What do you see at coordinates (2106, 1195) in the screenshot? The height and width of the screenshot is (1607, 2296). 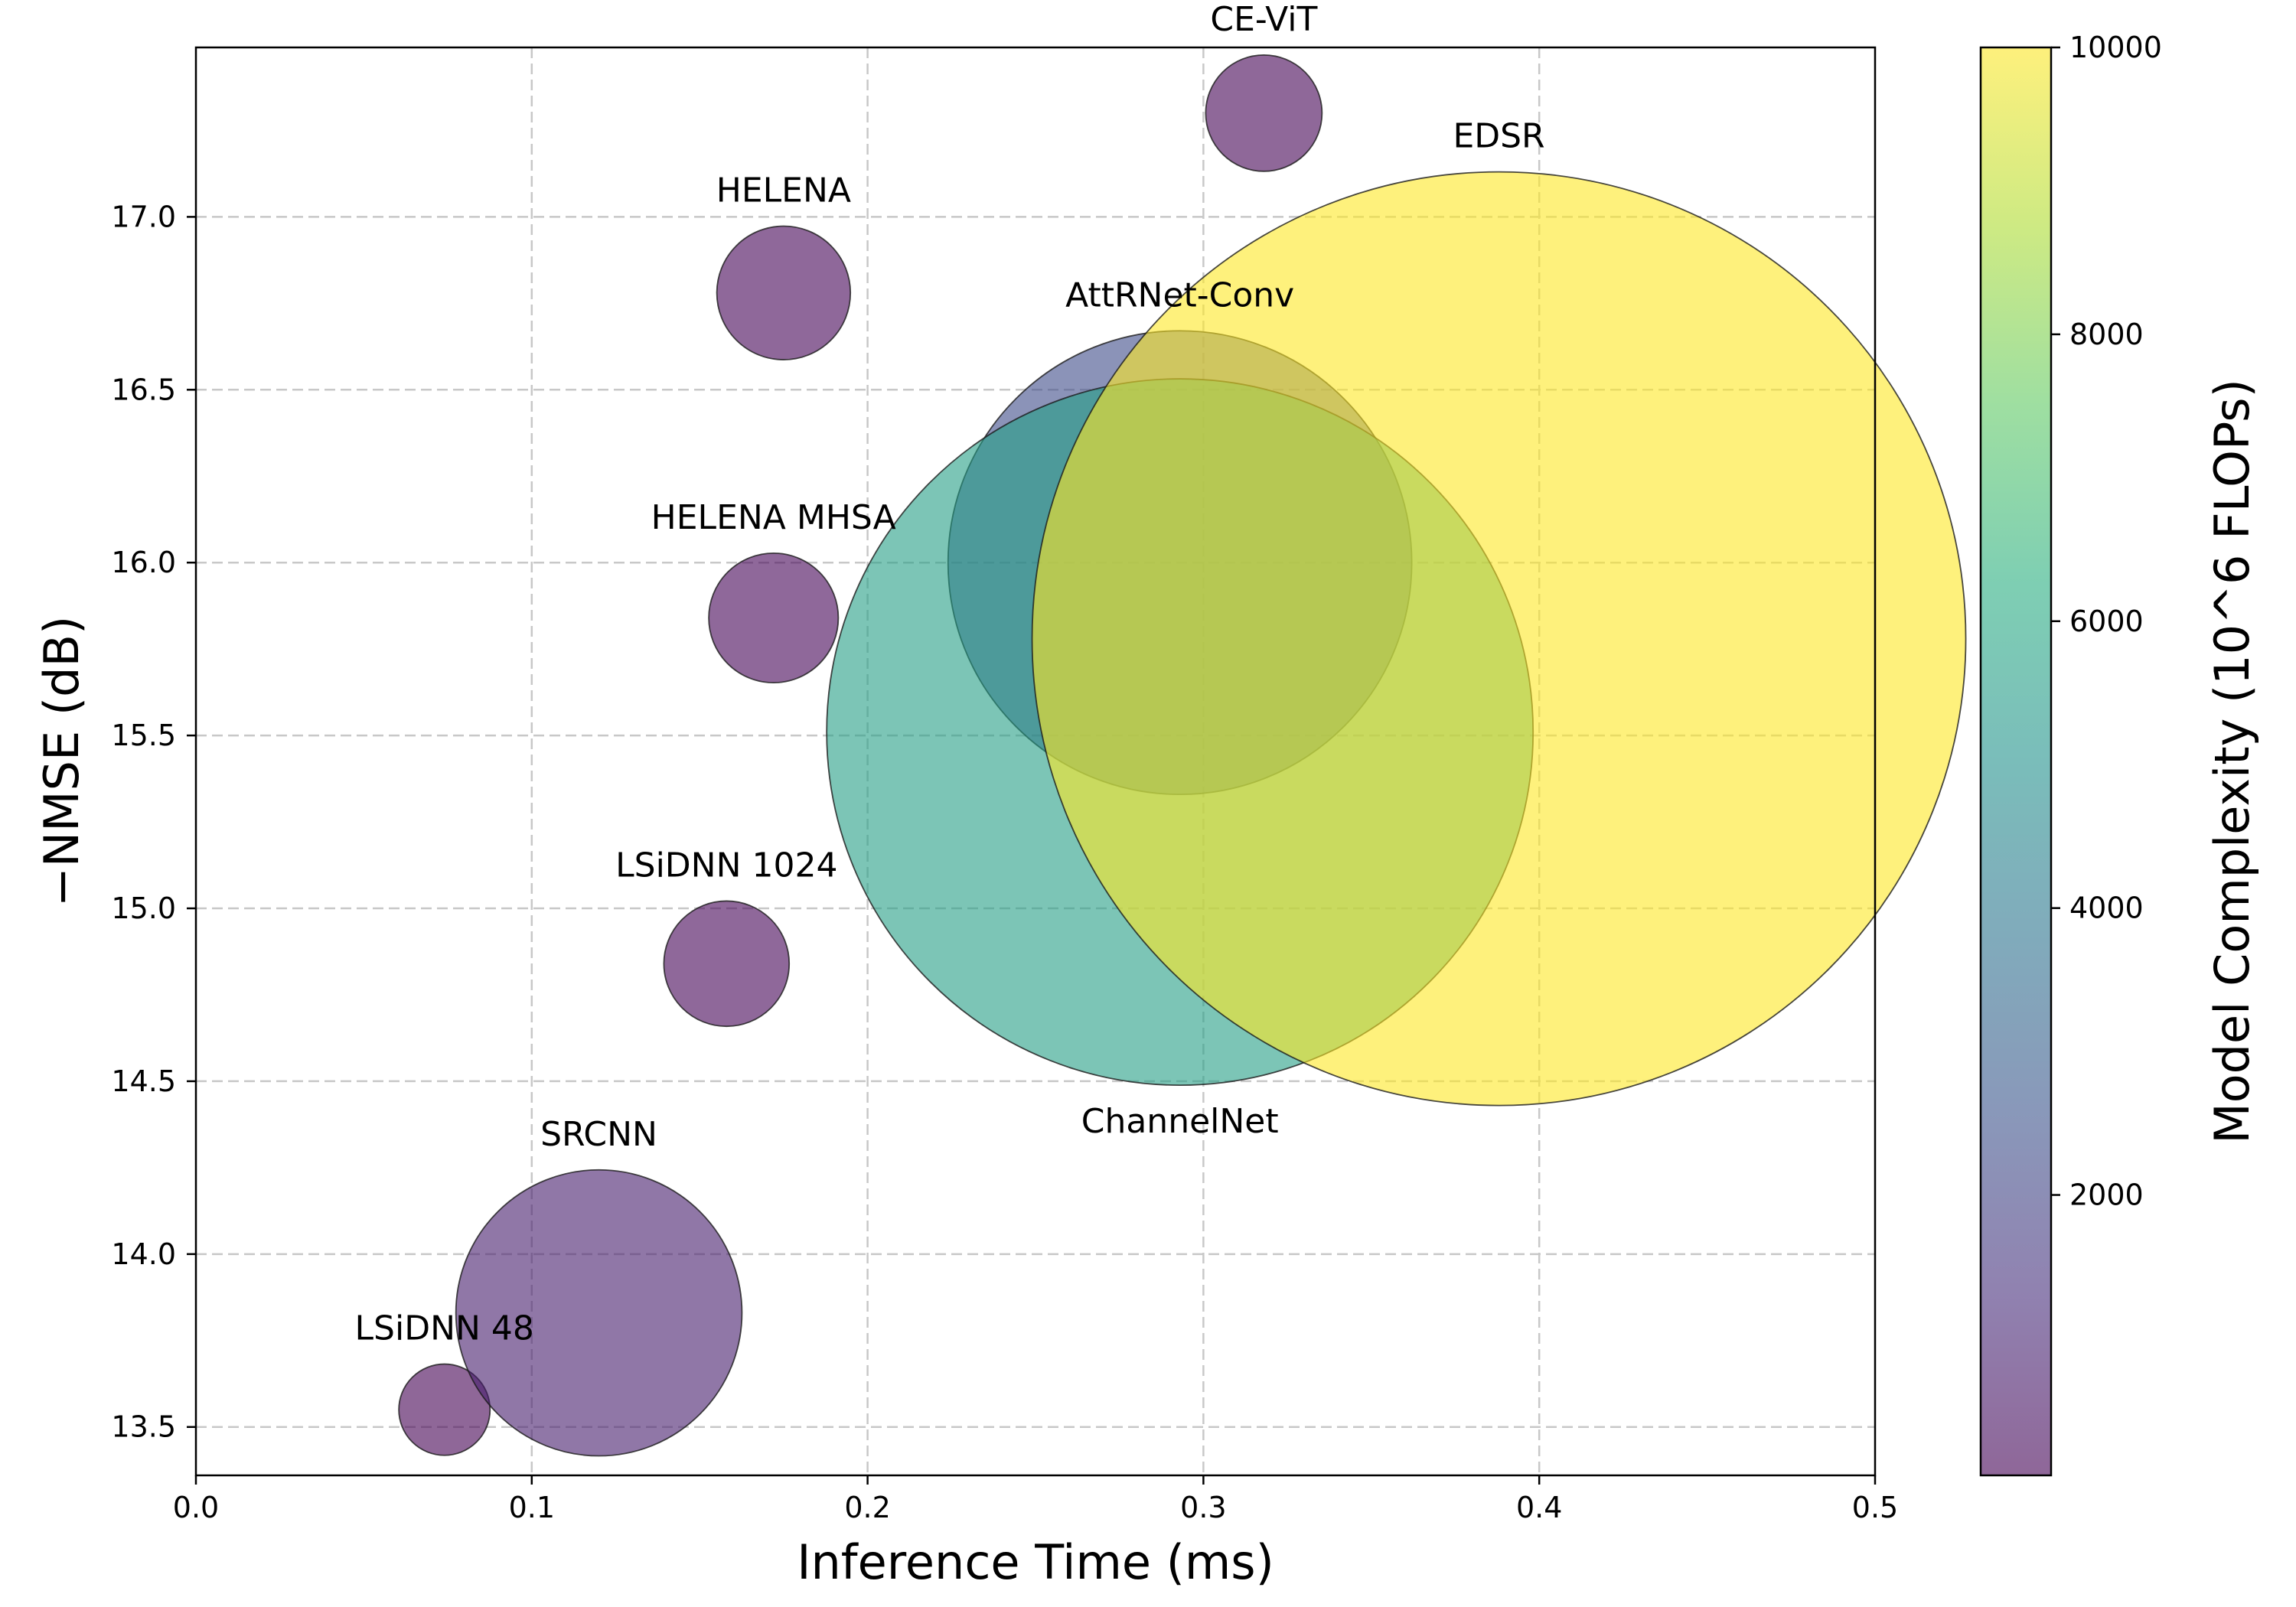 I see `colorbar-tick-label: 2000` at bounding box center [2106, 1195].